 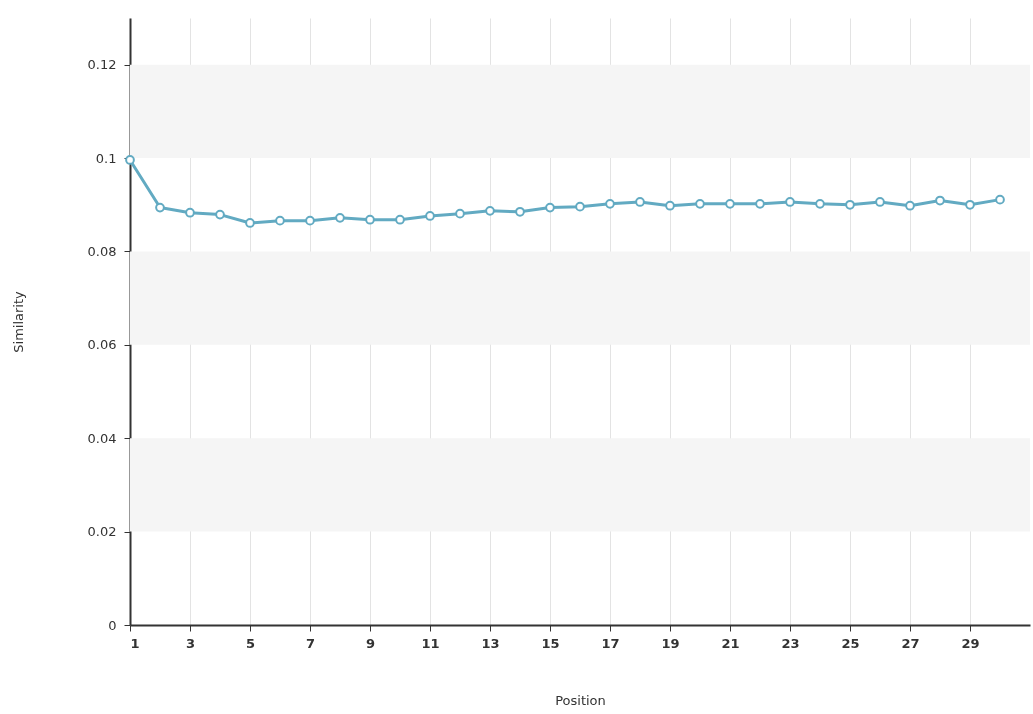 What do you see at coordinates (250, 643) in the screenshot?
I see `x-tick-label: 5` at bounding box center [250, 643].